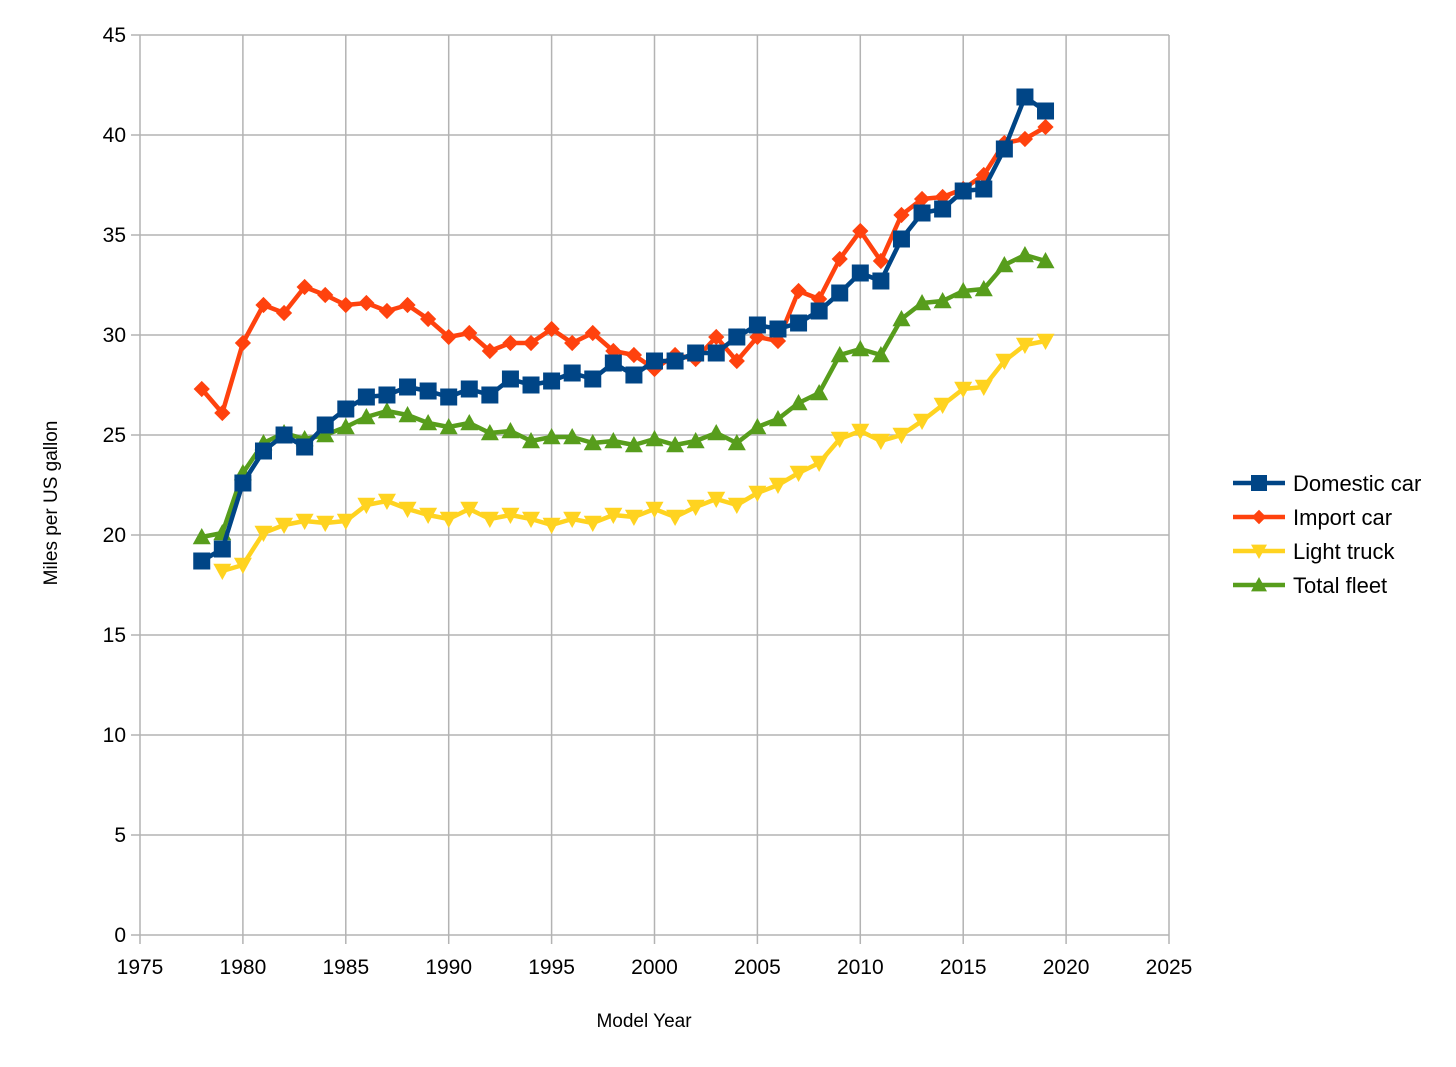  I want to click on y-tick-label: 40, so click(114, 135).